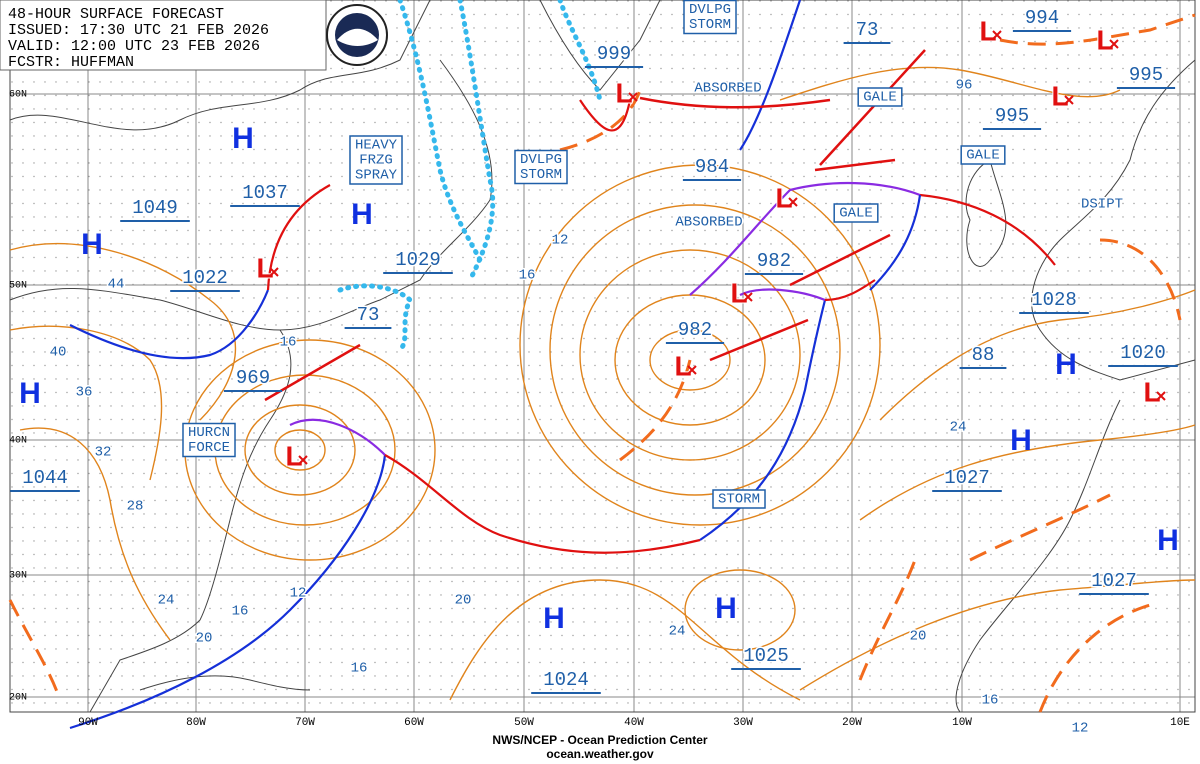  I want to click on pressure-label: 994, so click(1042, 18).